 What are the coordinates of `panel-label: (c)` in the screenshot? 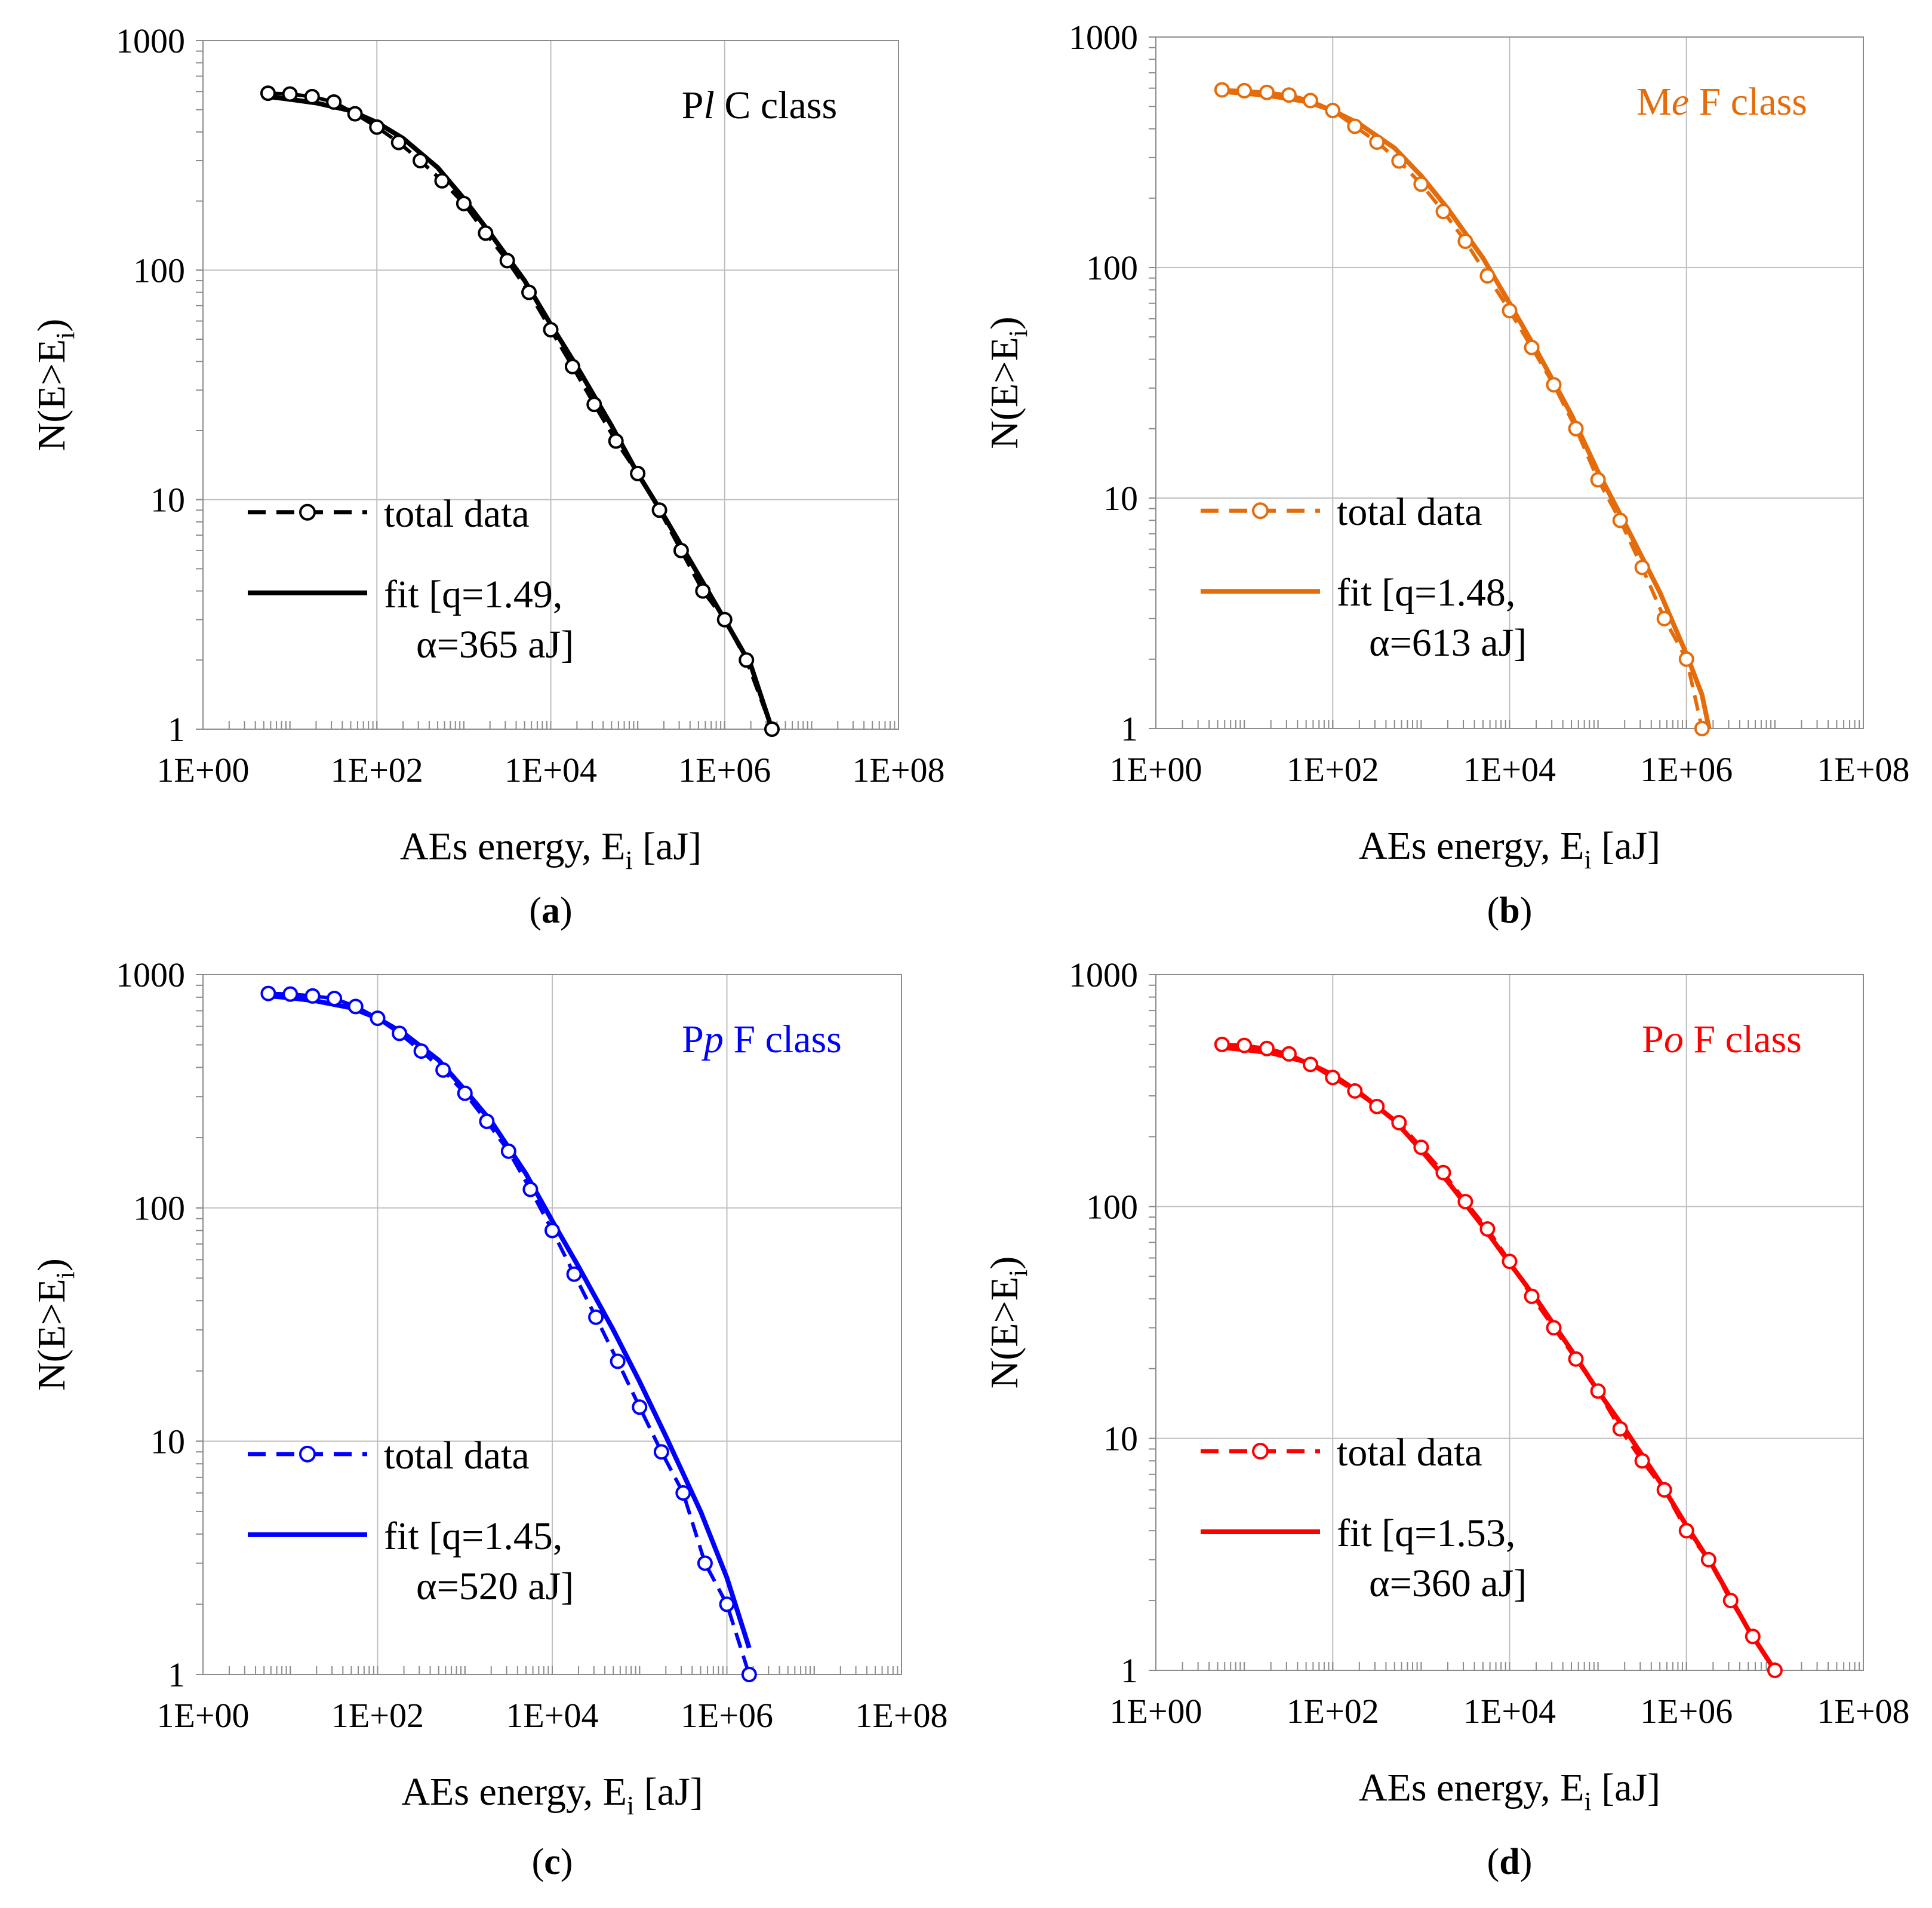 It's located at (552, 1862).